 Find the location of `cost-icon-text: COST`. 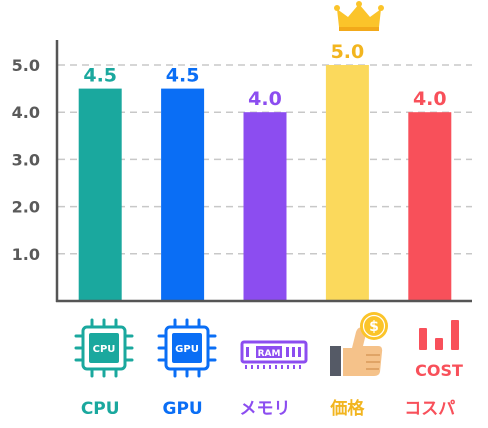

cost-icon-text: COST is located at coordinates (439, 370).